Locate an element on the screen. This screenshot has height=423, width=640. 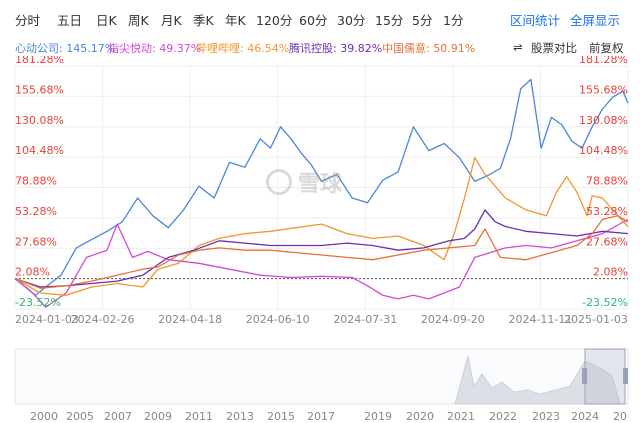
y-tick-left: 130.08% is located at coordinates (39, 120).